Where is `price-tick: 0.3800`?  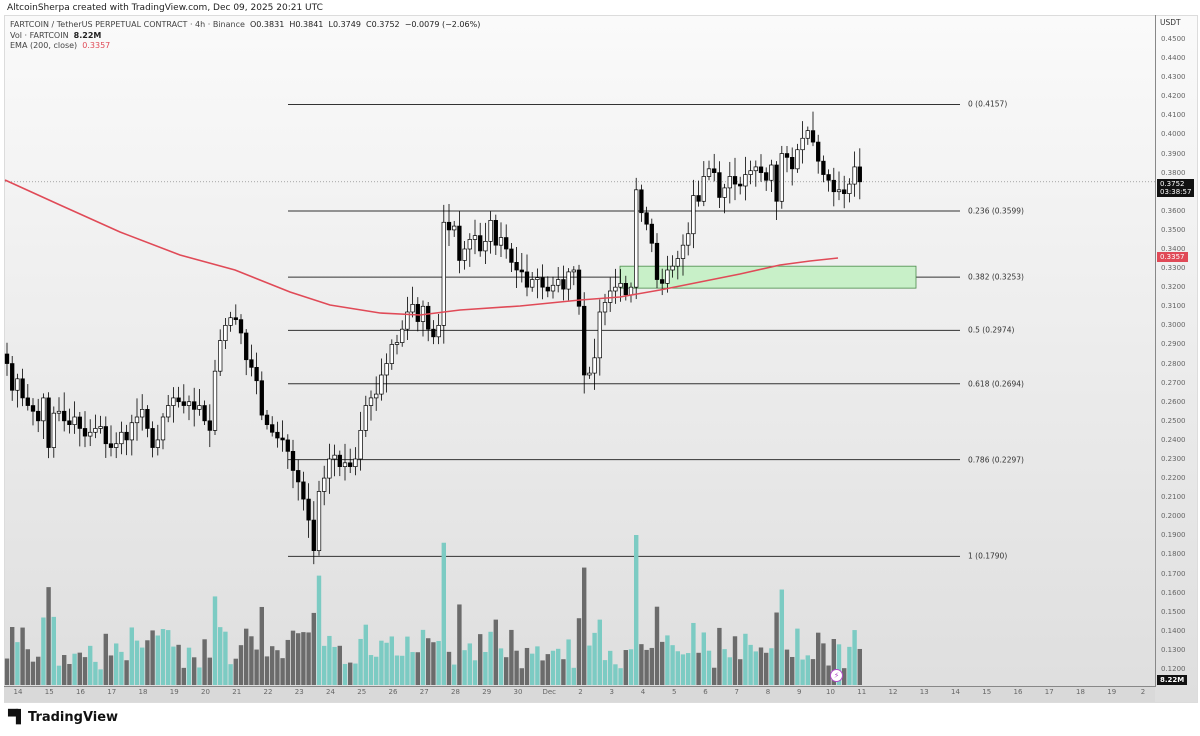
price-tick: 0.3800 is located at coordinates (1173, 172).